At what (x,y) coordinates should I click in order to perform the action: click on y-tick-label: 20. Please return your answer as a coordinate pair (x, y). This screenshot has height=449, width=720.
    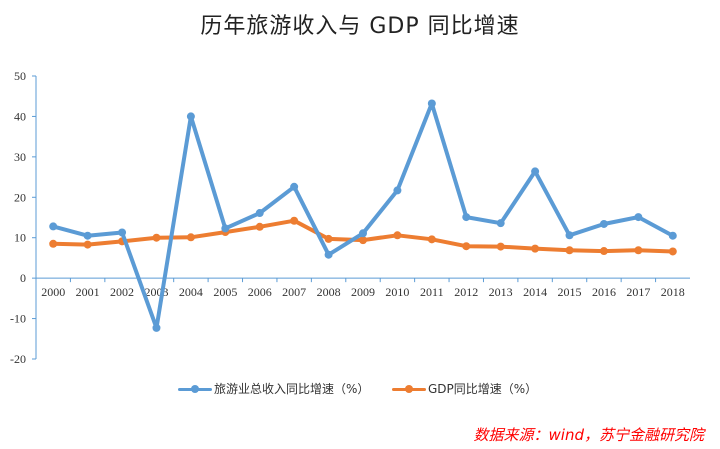
    Looking at the image, I should click on (20, 197).